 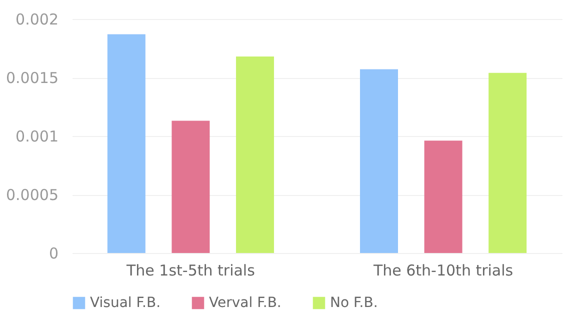 I want to click on legend-label: Visual F.B., so click(x=125, y=303).